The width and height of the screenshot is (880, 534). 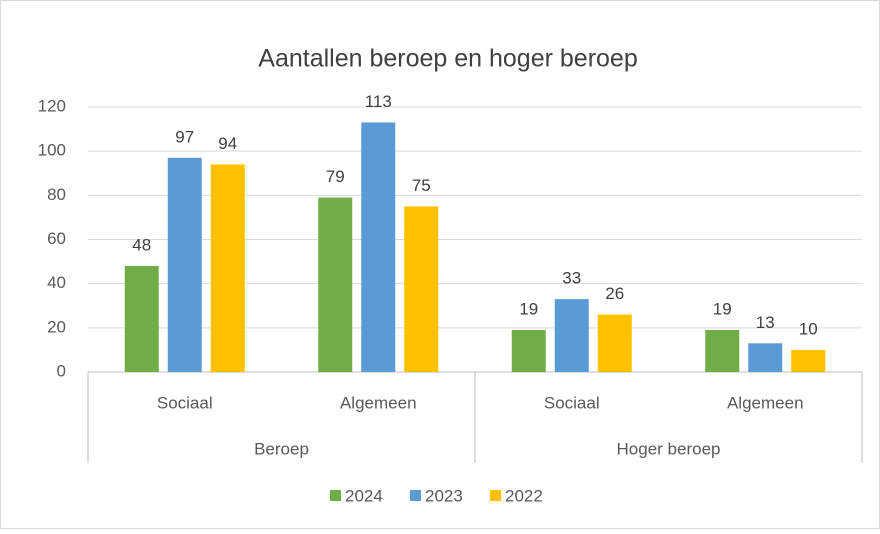 What do you see at coordinates (364, 495) in the screenshot?
I see `legend-label: 2024` at bounding box center [364, 495].